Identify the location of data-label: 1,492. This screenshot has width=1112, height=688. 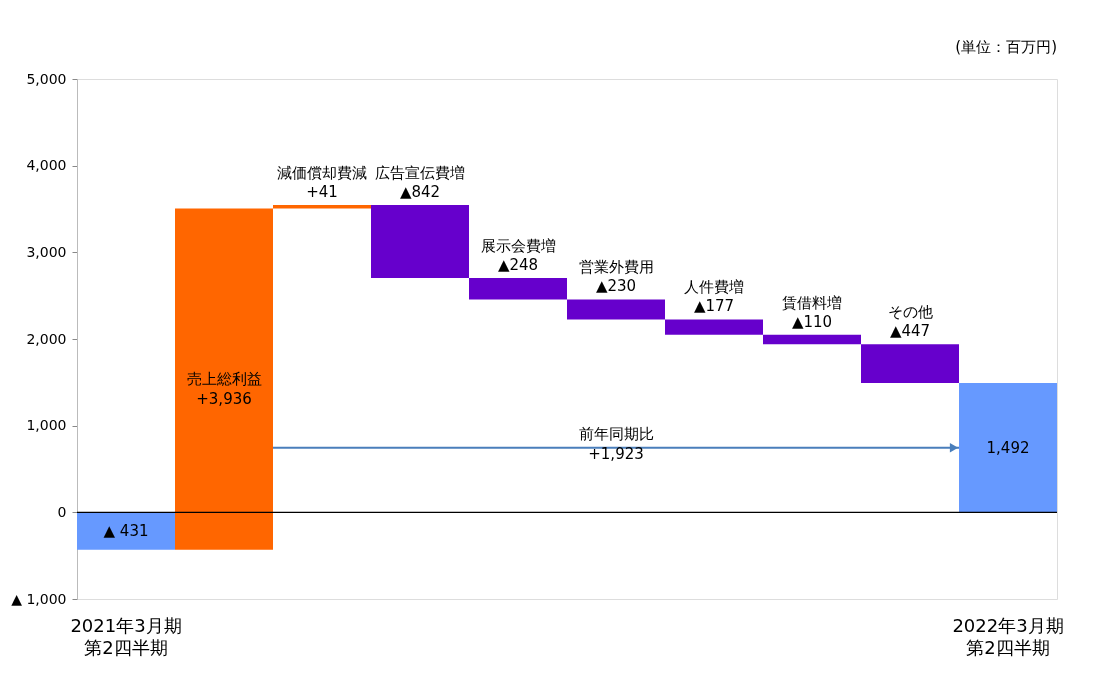
(1008, 447).